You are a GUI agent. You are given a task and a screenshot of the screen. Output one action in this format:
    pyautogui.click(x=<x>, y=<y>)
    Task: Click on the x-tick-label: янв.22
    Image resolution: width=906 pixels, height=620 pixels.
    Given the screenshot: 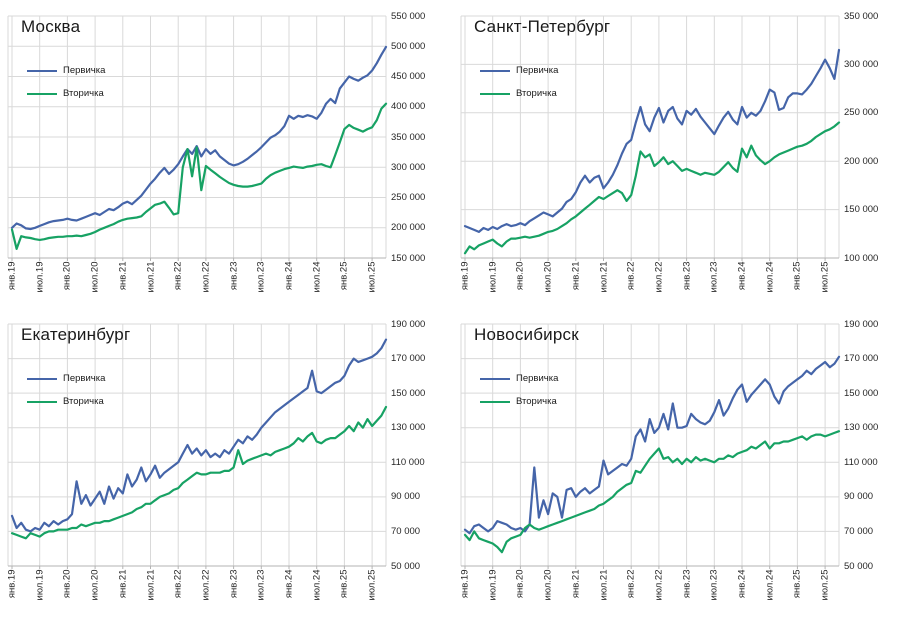 What is the action you would take?
    pyautogui.click(x=178, y=276)
    